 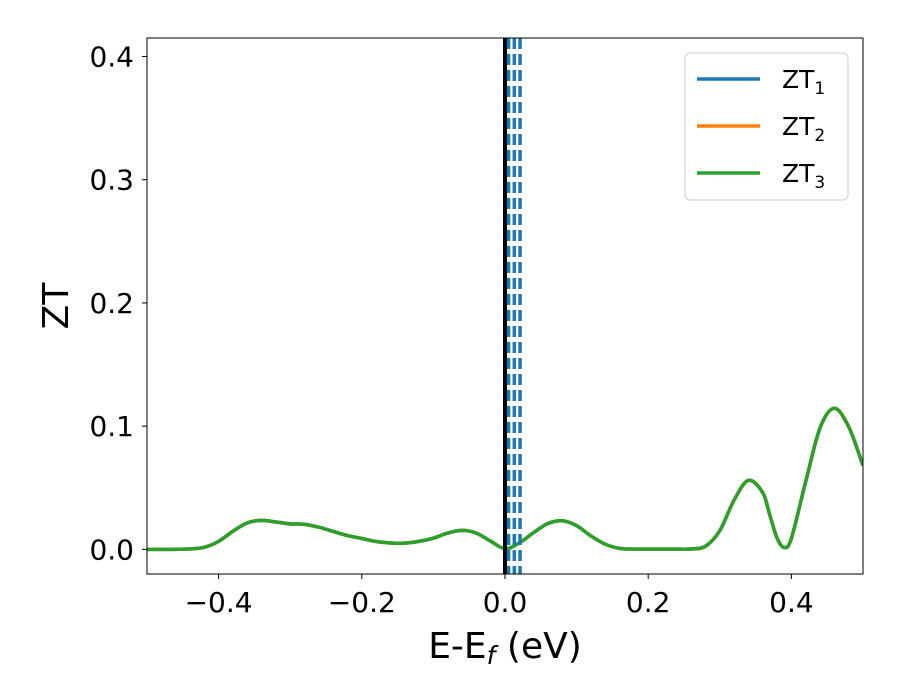 I want to click on x-axis-title: E-Ef (eV), so click(x=505, y=648).